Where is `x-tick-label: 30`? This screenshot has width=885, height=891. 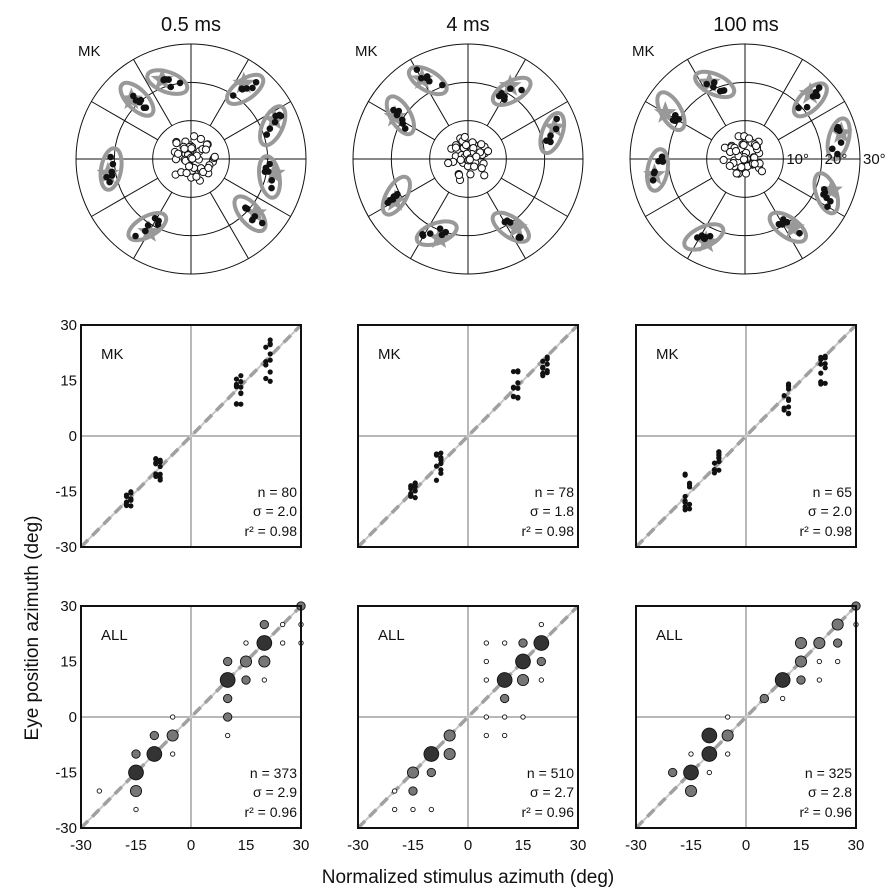 x-tick-label: 30 is located at coordinates (301, 845).